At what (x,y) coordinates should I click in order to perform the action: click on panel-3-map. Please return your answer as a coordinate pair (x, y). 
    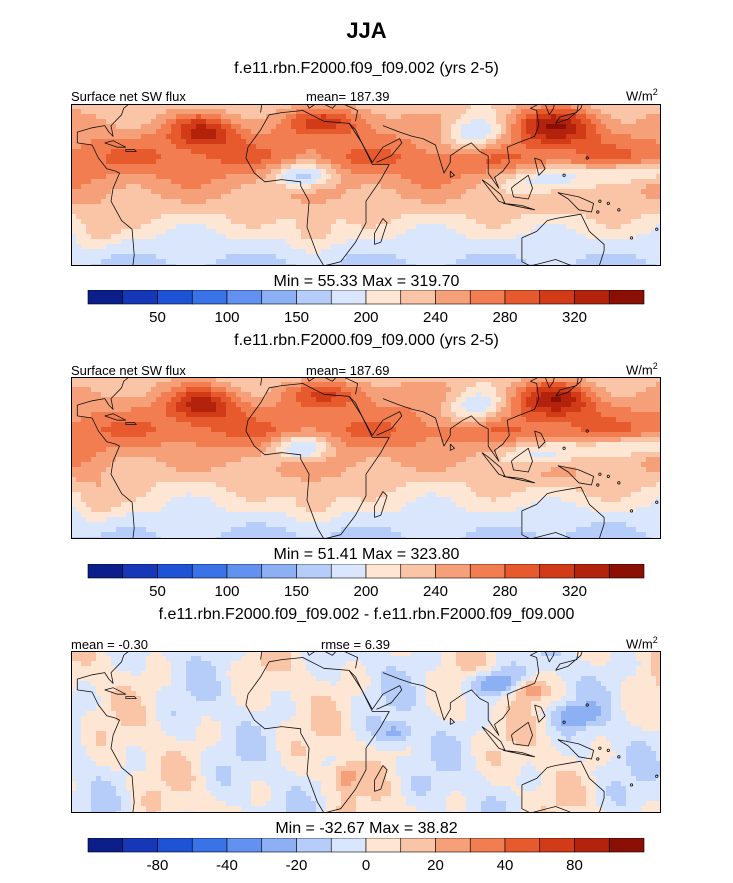
    Looking at the image, I should click on (366, 732).